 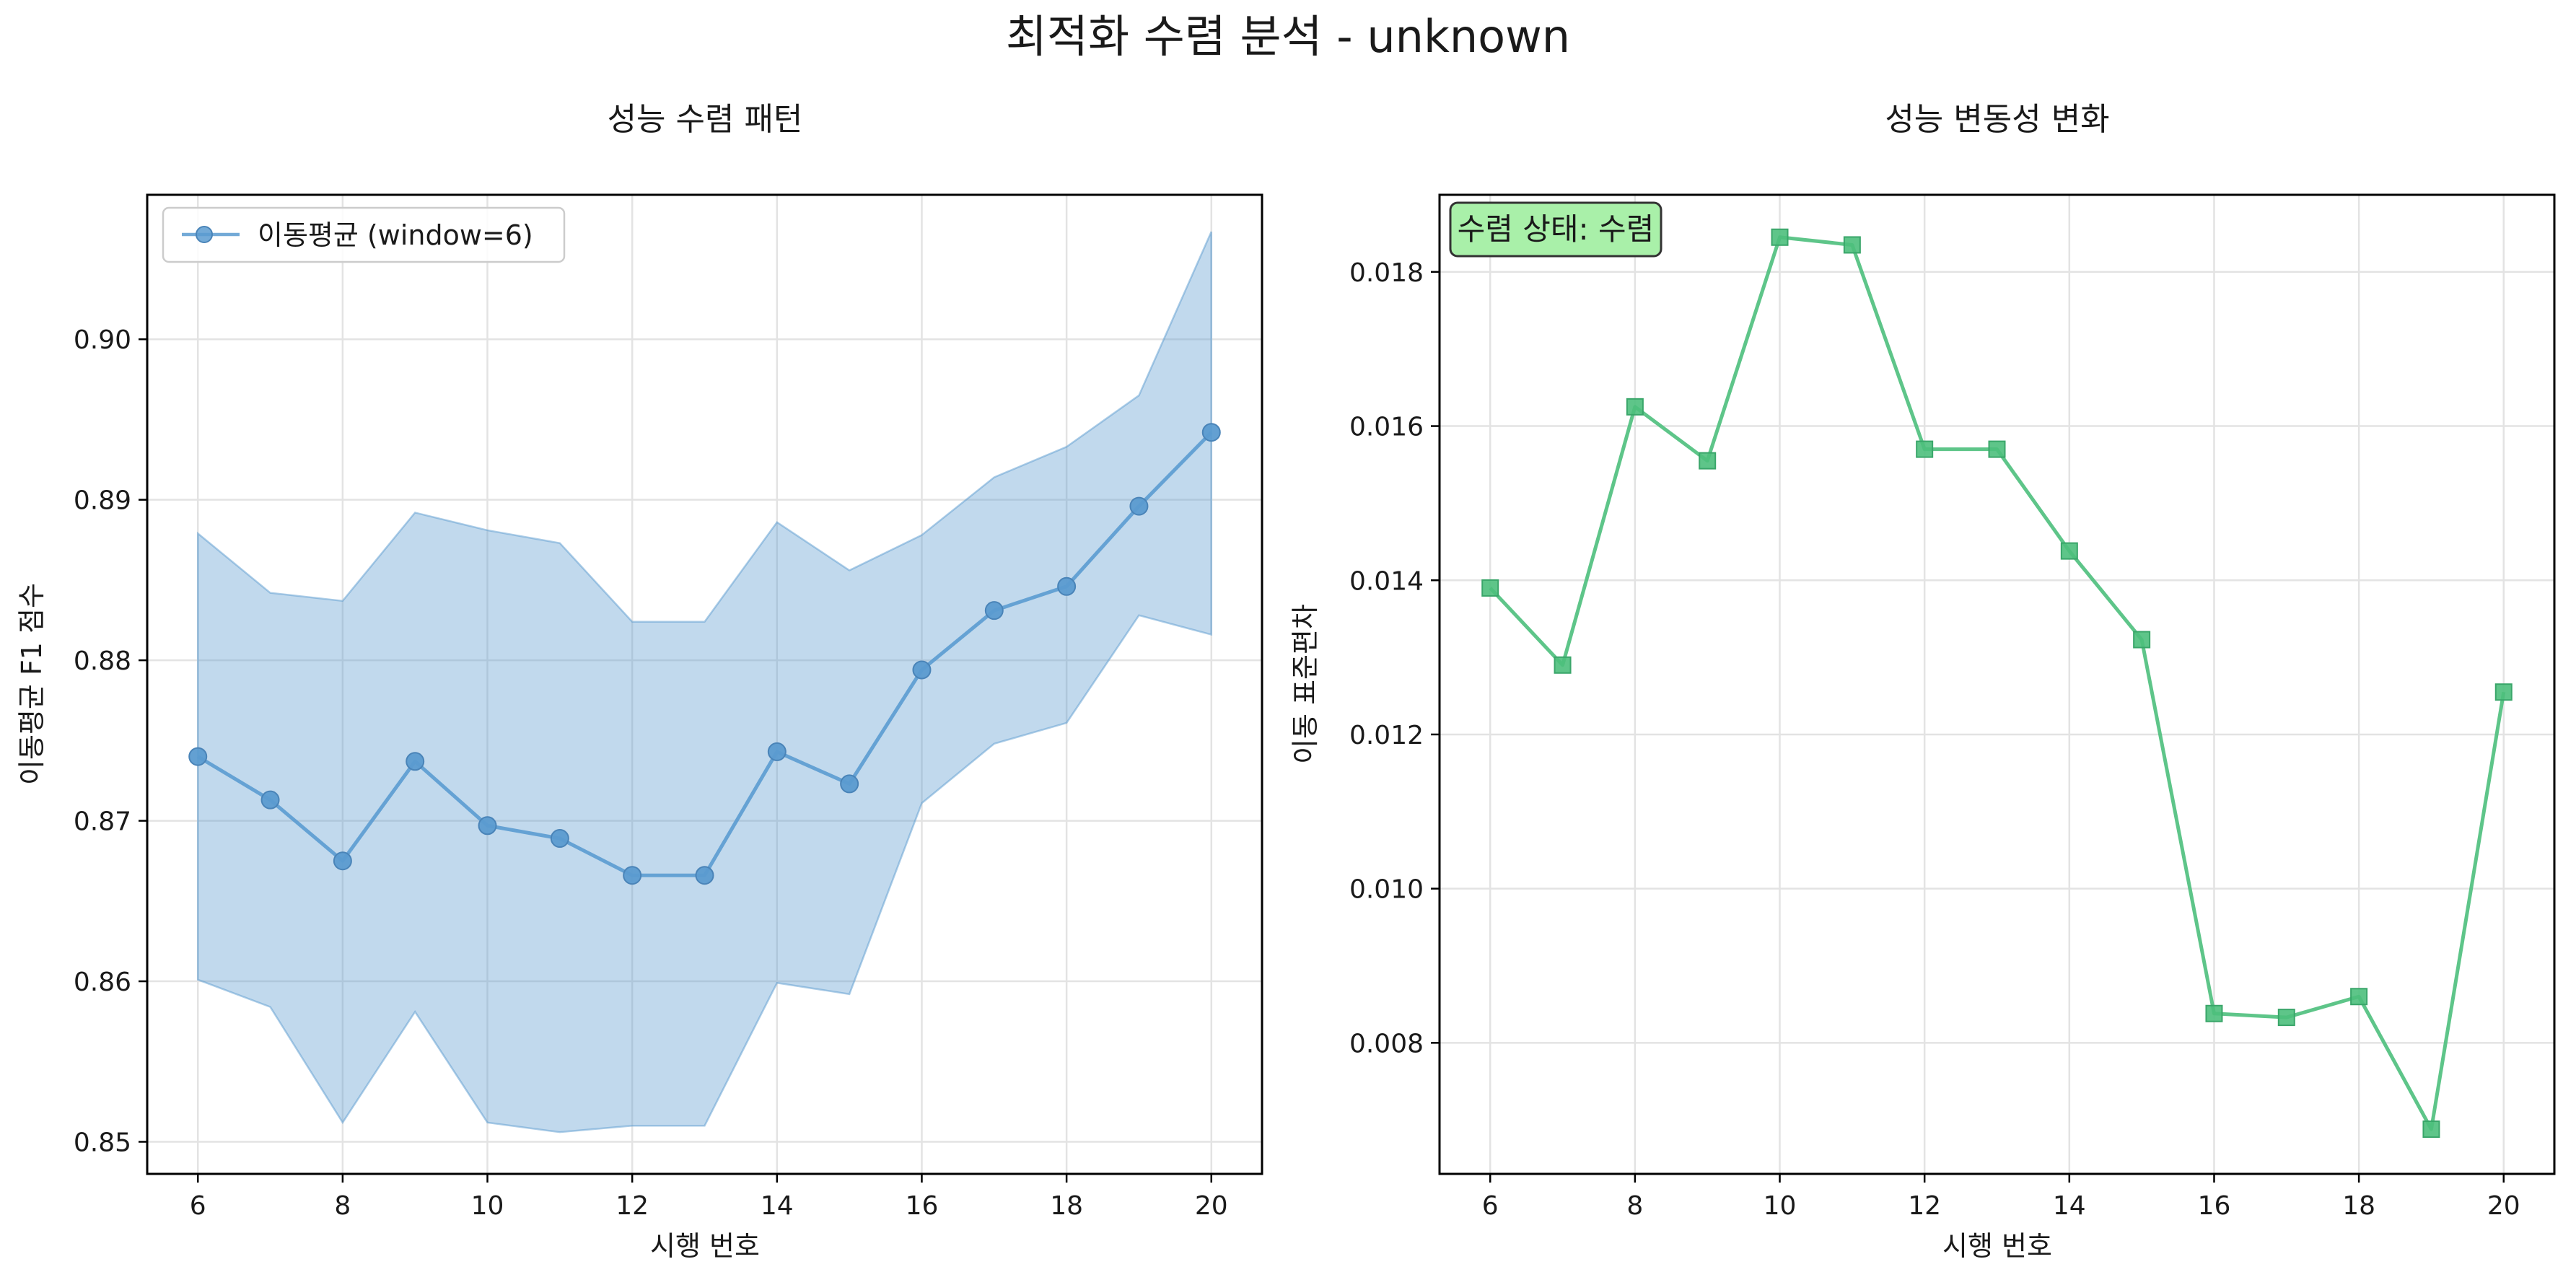 I want to click on status-annotation: 수렴 상태: 수렴, so click(x=1556, y=229).